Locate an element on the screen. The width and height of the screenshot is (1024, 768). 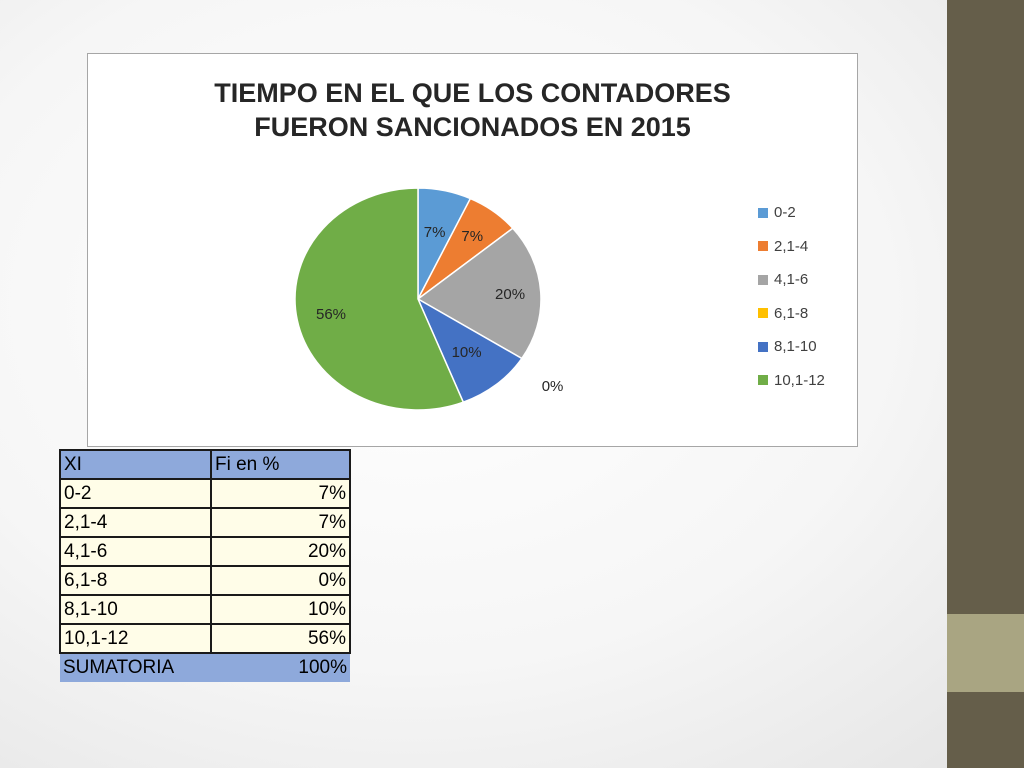
legend-label: 4,1-6 is located at coordinates (791, 279).